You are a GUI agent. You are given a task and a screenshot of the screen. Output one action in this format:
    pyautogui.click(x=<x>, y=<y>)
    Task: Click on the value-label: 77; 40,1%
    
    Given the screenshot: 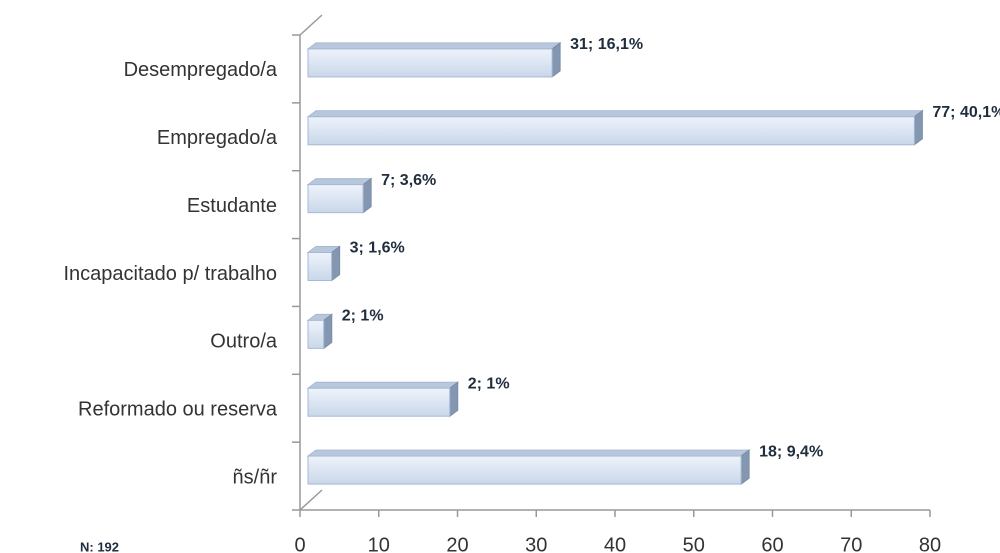 What is the action you would take?
    pyautogui.click(x=966, y=112)
    